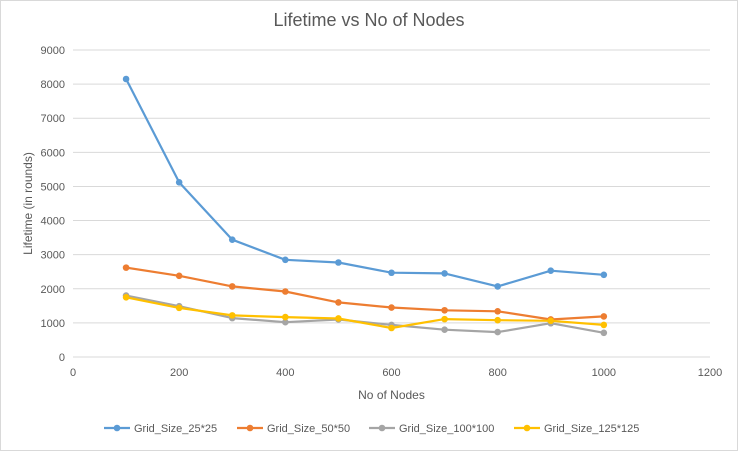 The height and width of the screenshot is (451, 738). Describe the element at coordinates (53, 204) in the screenshot. I see `y-axis: 0 1000 2000 3000 4000 5000 6000 7000 8000 9000` at that location.